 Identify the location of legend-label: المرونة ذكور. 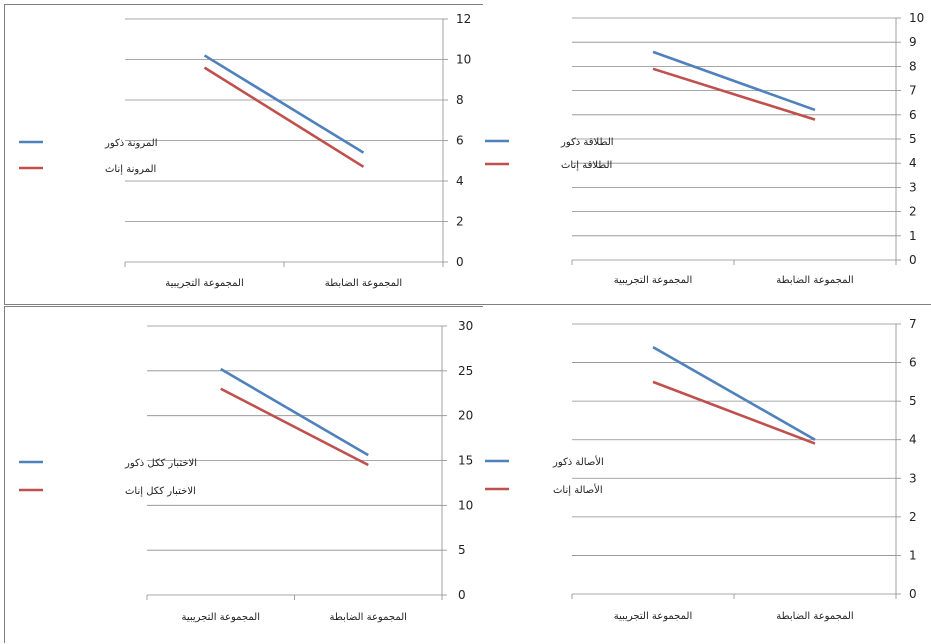
(131, 143).